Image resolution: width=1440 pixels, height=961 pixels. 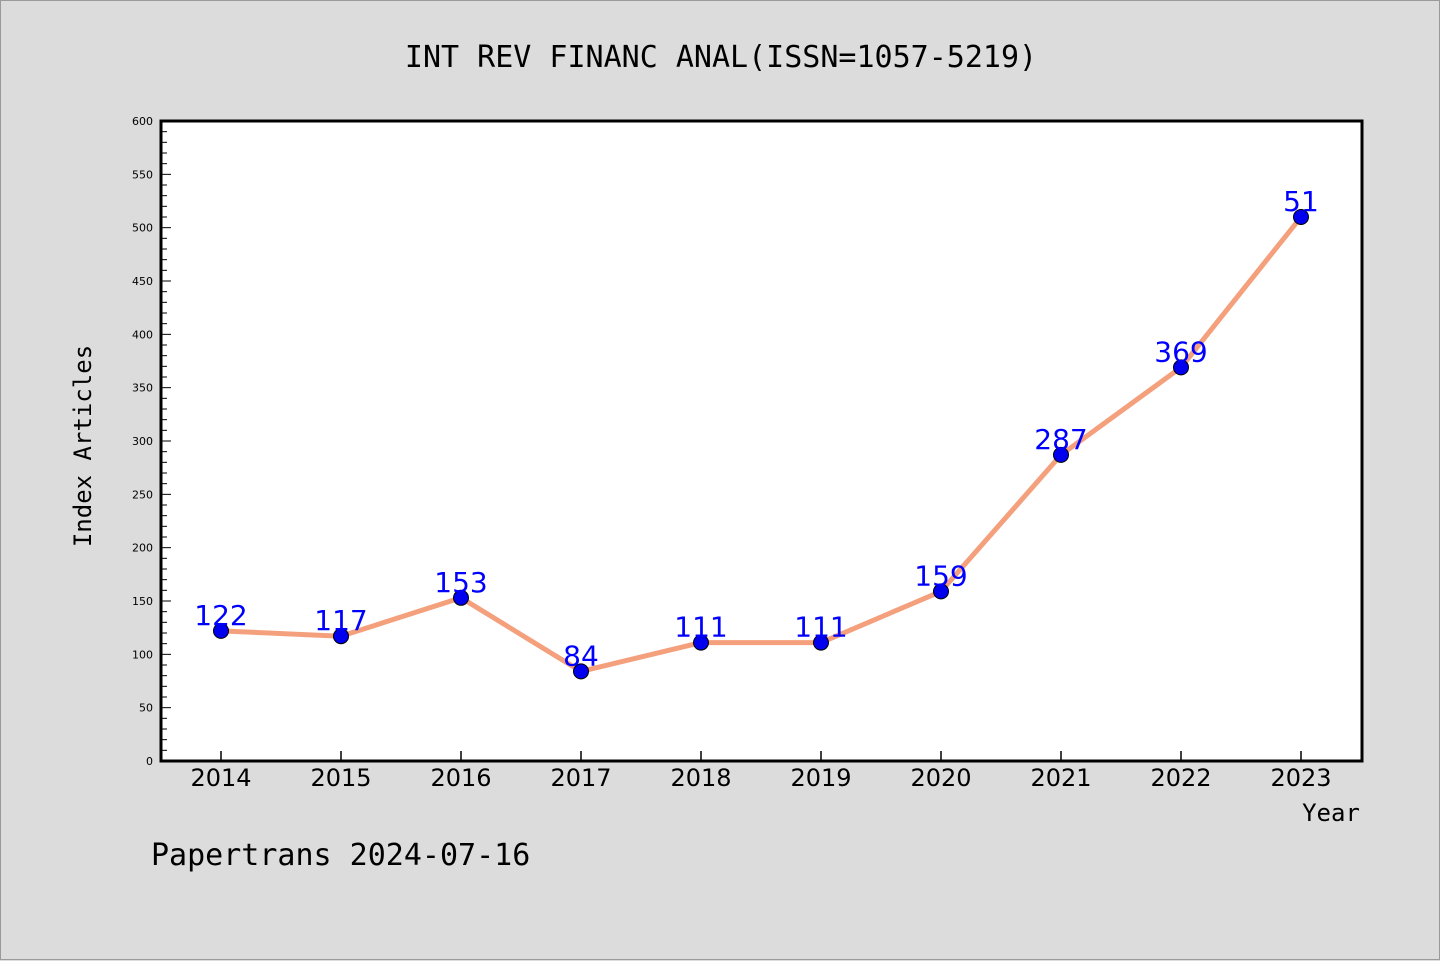 I want to click on y-tick-label: 0, so click(x=149, y=761).